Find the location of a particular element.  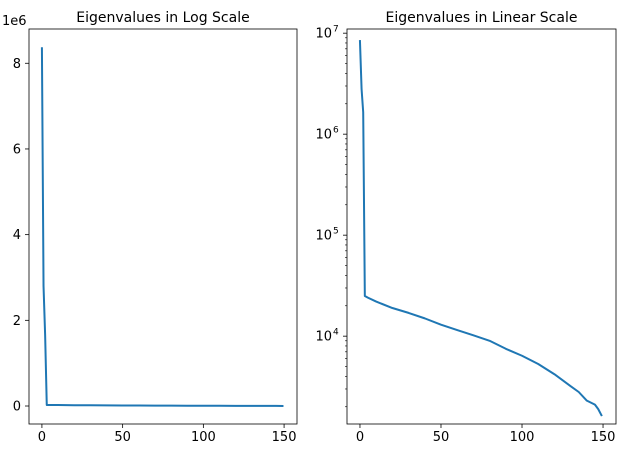

chart-title: Eigenvalues in Log Scale is located at coordinates (162, 18).